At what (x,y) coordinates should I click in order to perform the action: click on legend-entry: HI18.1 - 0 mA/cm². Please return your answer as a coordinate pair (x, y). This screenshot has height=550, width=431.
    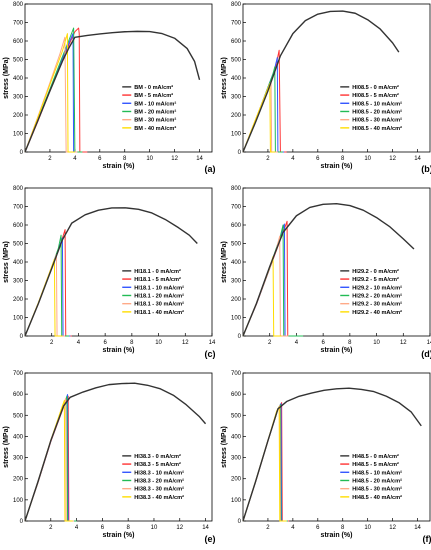
    Looking at the image, I should click on (157, 271).